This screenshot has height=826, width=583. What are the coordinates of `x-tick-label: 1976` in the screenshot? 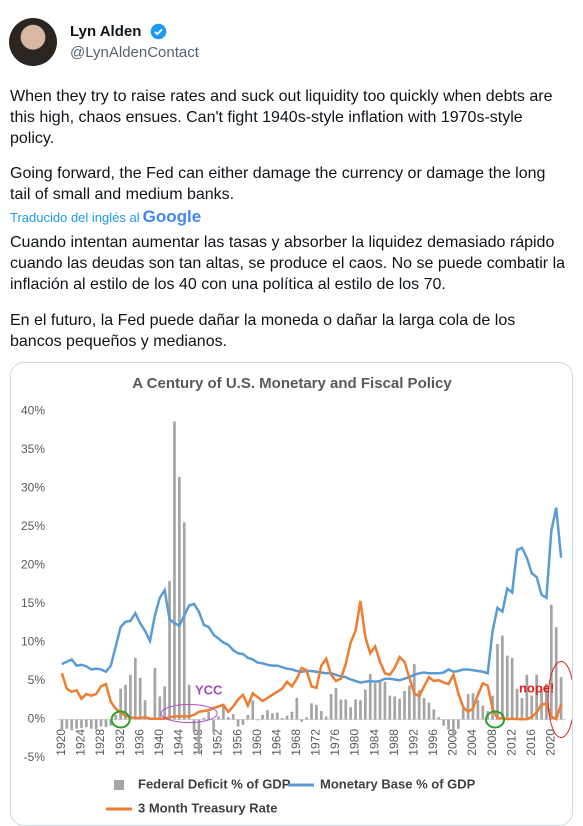 It's located at (335, 742).